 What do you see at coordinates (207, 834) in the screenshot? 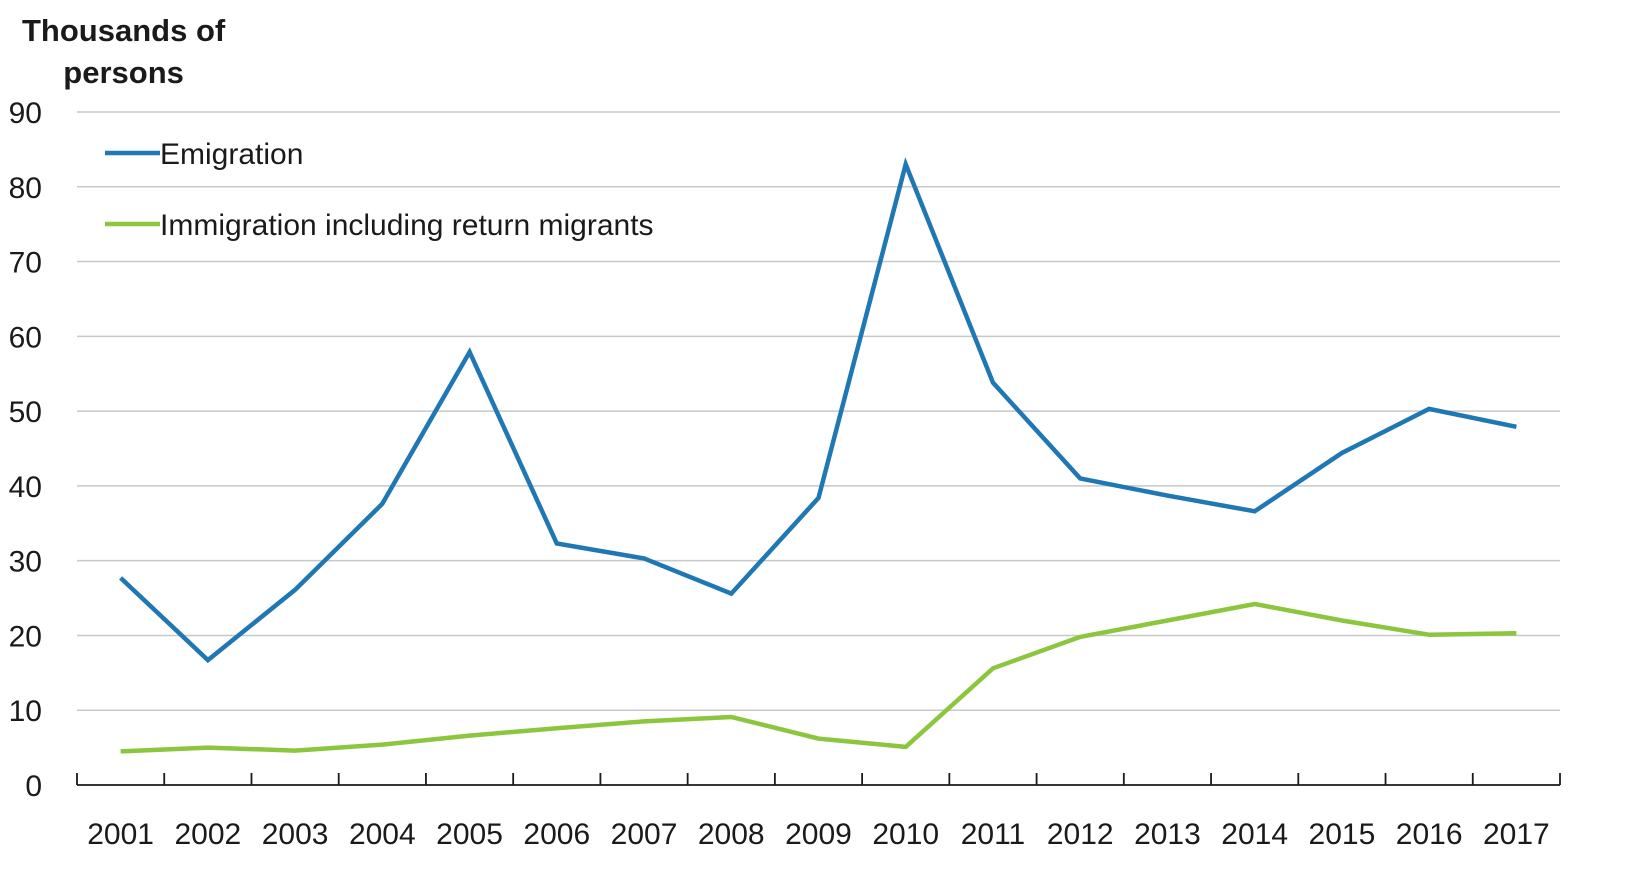
I see `x-tick-label-2002: 2002` at bounding box center [207, 834].